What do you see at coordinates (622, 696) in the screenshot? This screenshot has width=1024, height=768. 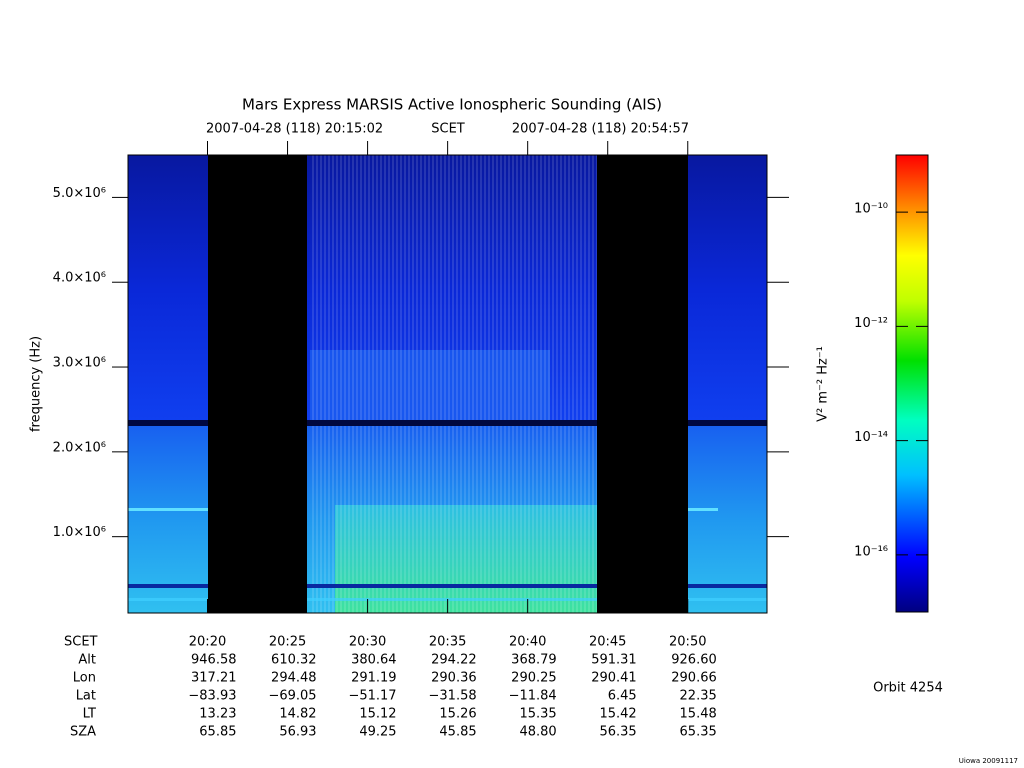 I see `ephemeris-value: 6.45` at bounding box center [622, 696].